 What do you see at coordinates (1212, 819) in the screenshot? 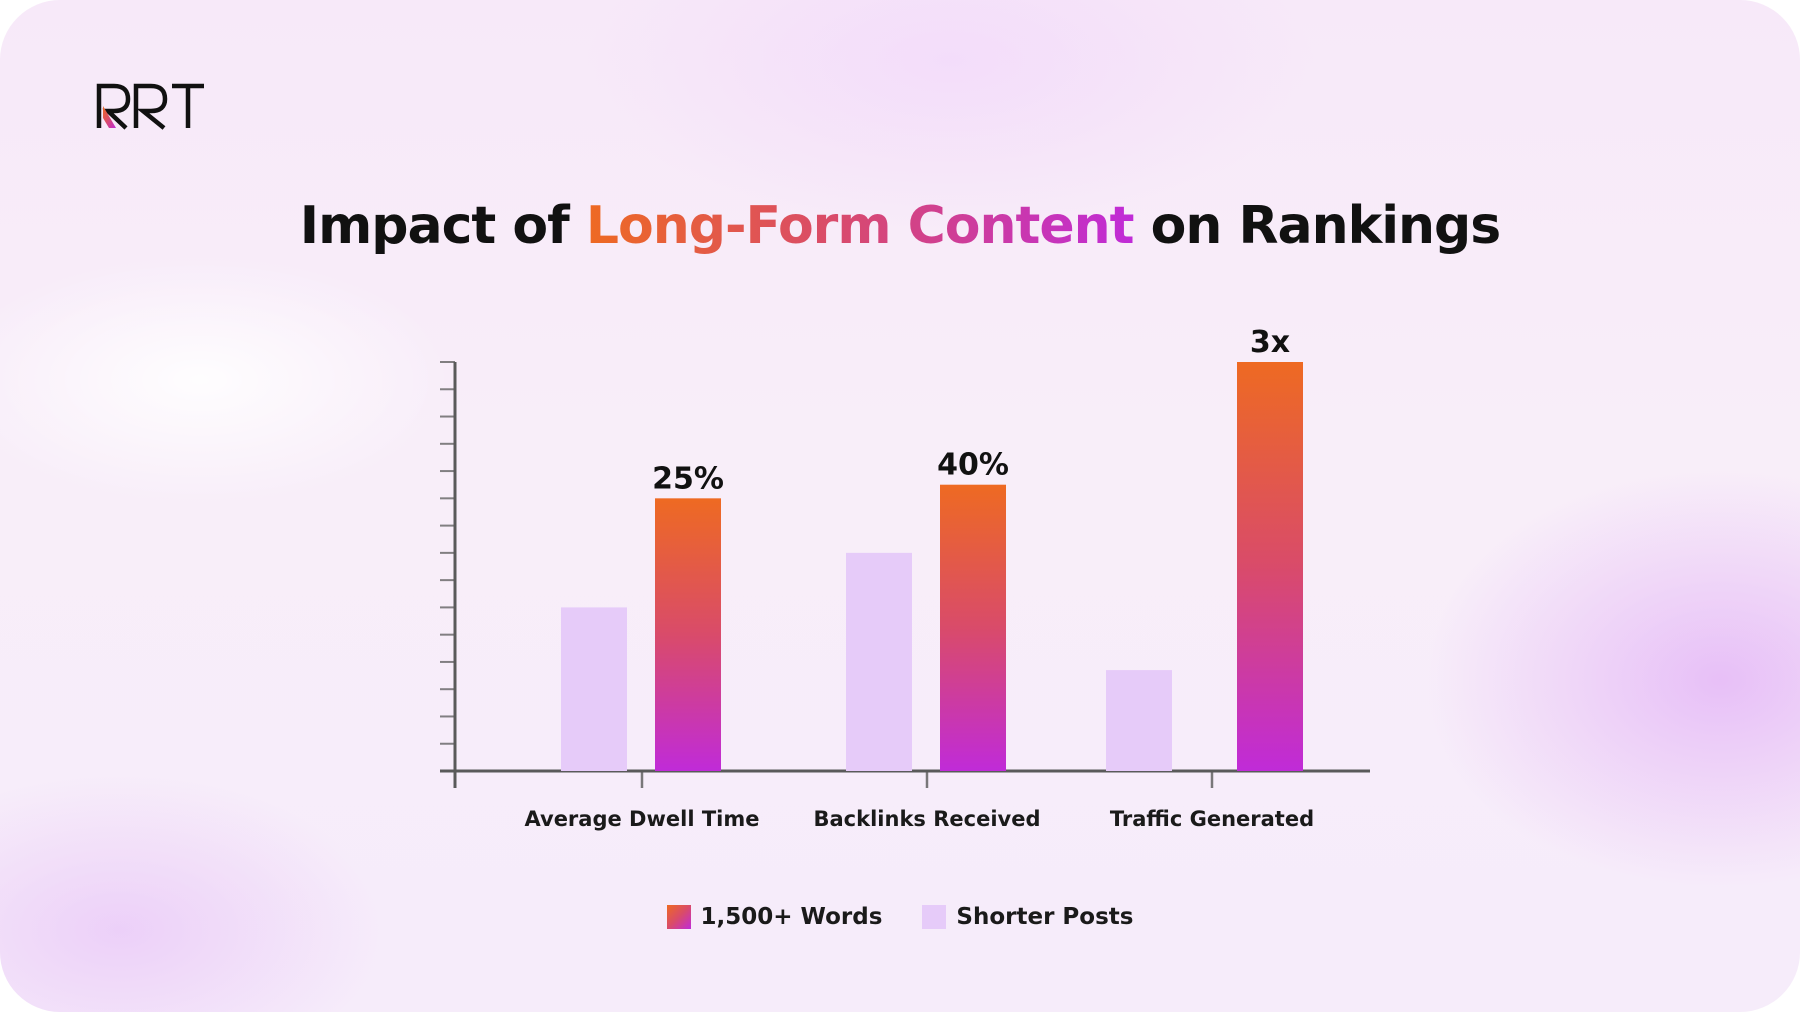
I see `x-tick-label: Traffic Generated` at bounding box center [1212, 819].